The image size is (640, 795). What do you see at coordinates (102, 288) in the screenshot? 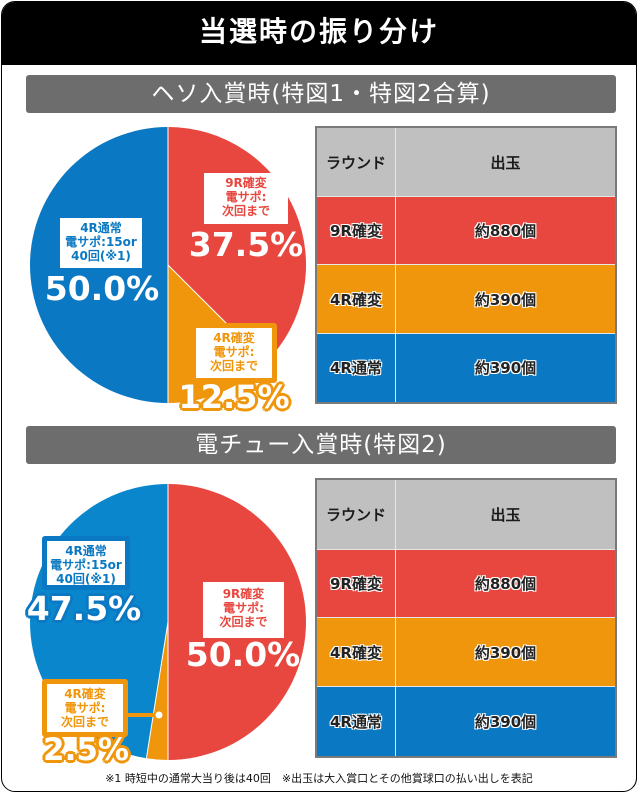
I see `slice-percent-4r-normal: 50.0%` at bounding box center [102, 288].